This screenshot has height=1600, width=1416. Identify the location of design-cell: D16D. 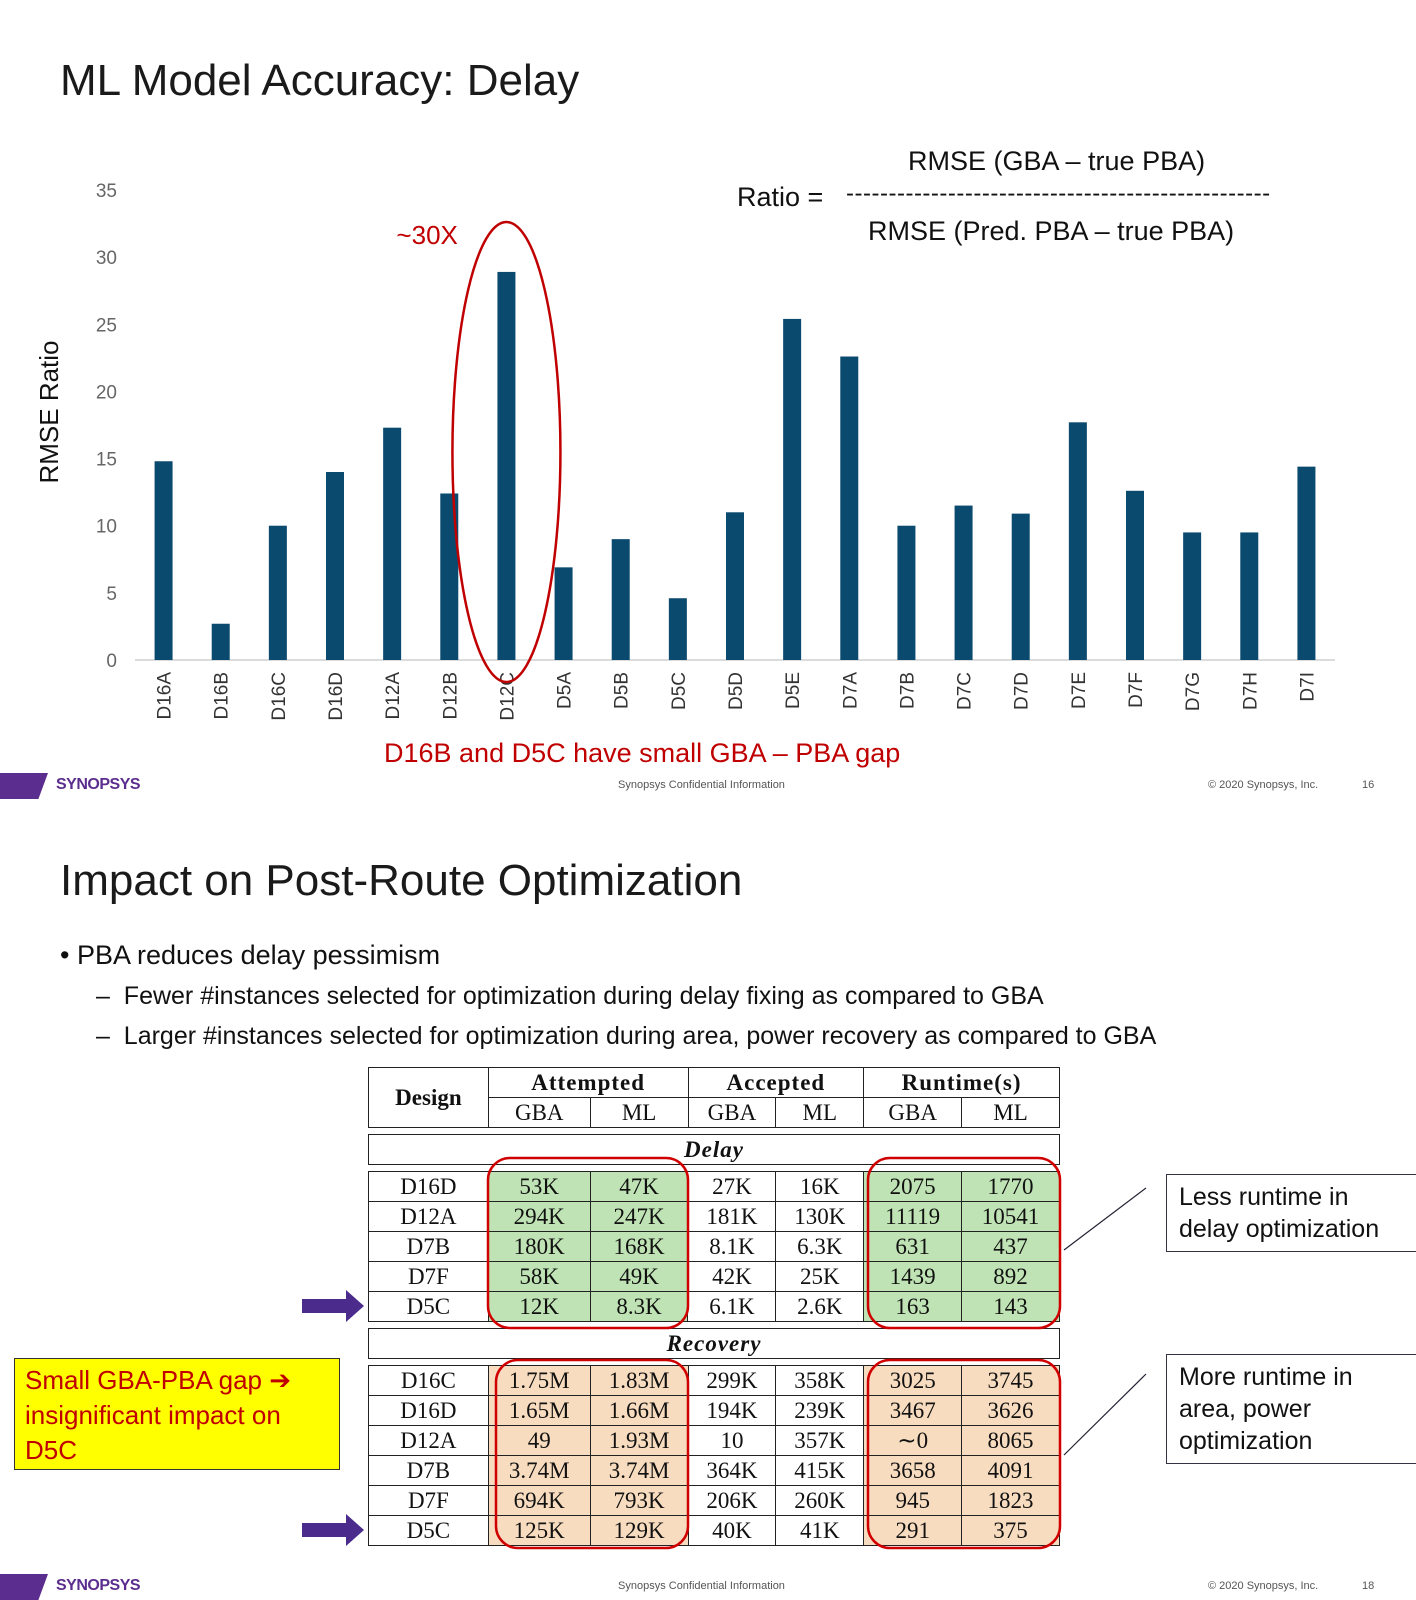
(428, 1410).